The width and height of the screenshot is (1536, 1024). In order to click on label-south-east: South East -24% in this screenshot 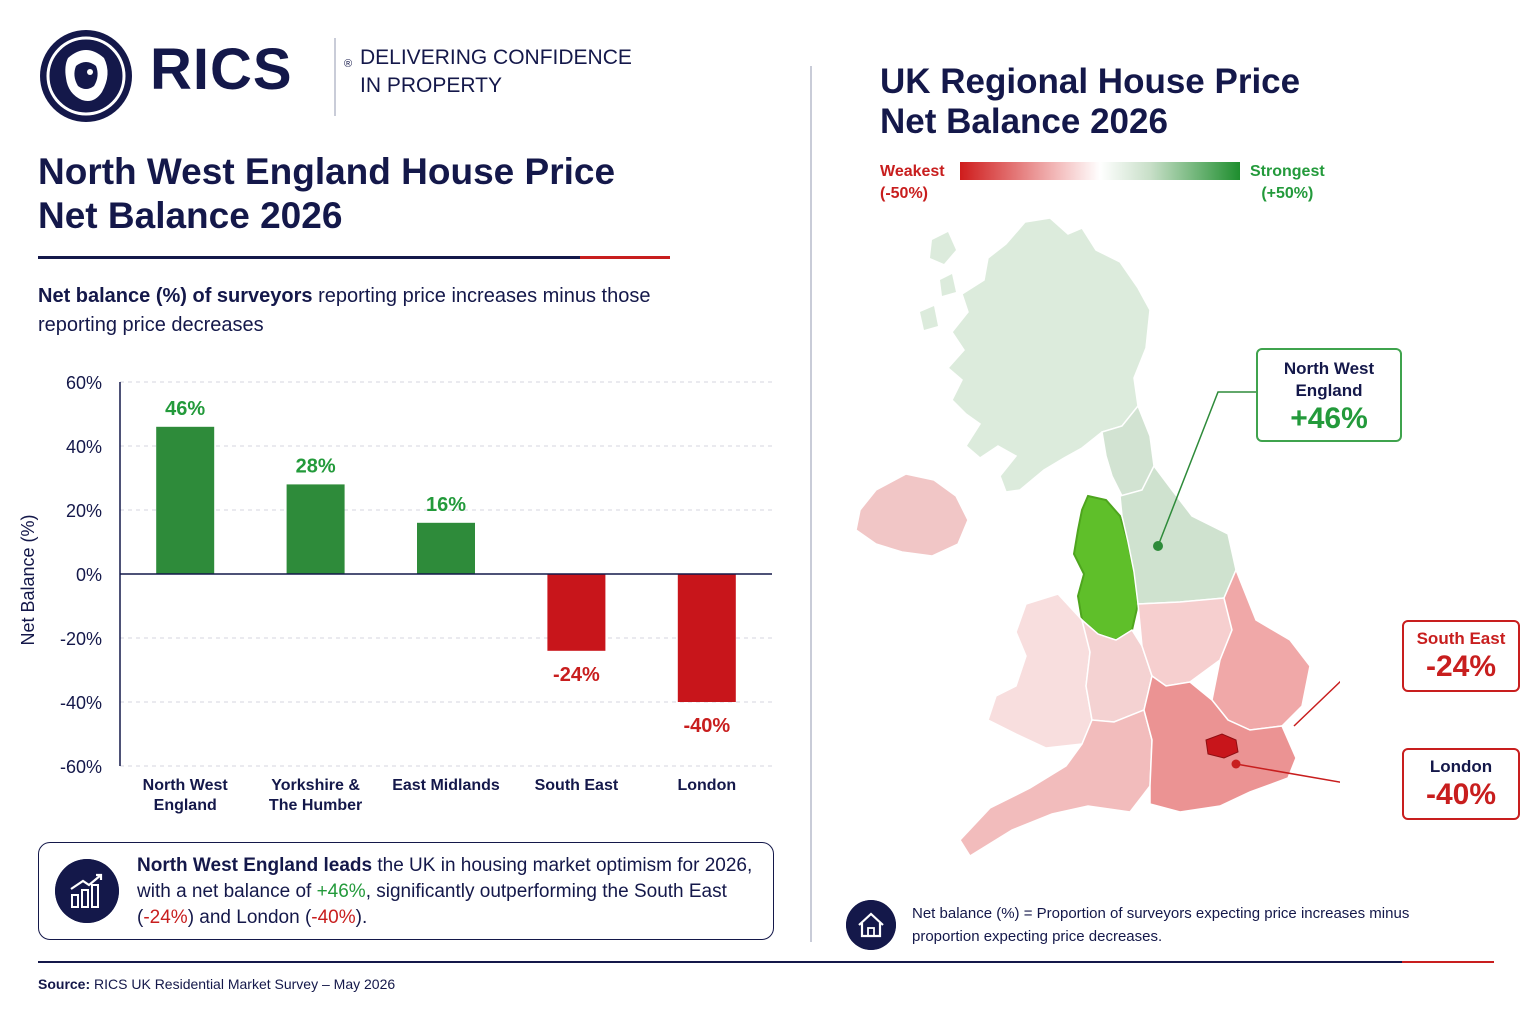, I will do `click(1461, 656)`.